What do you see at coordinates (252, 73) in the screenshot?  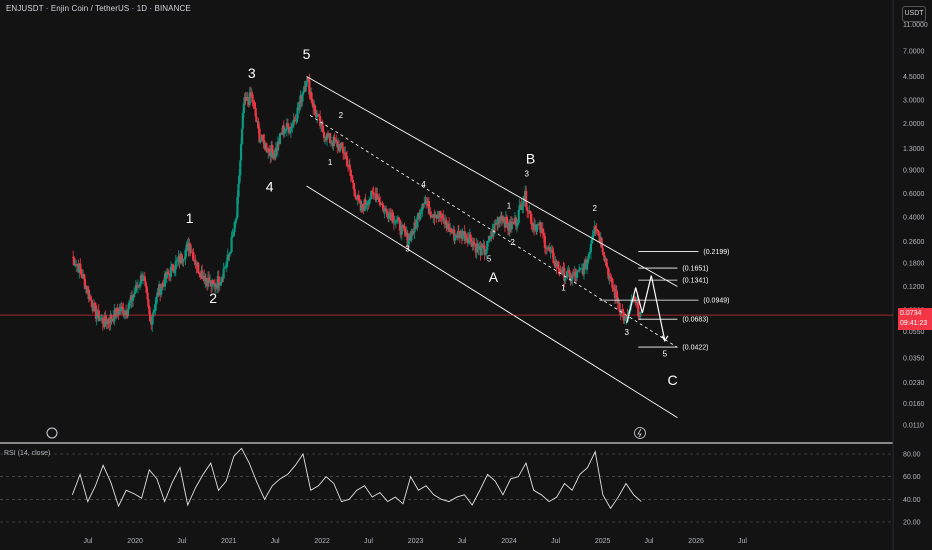 I see `wave-label: 3` at bounding box center [252, 73].